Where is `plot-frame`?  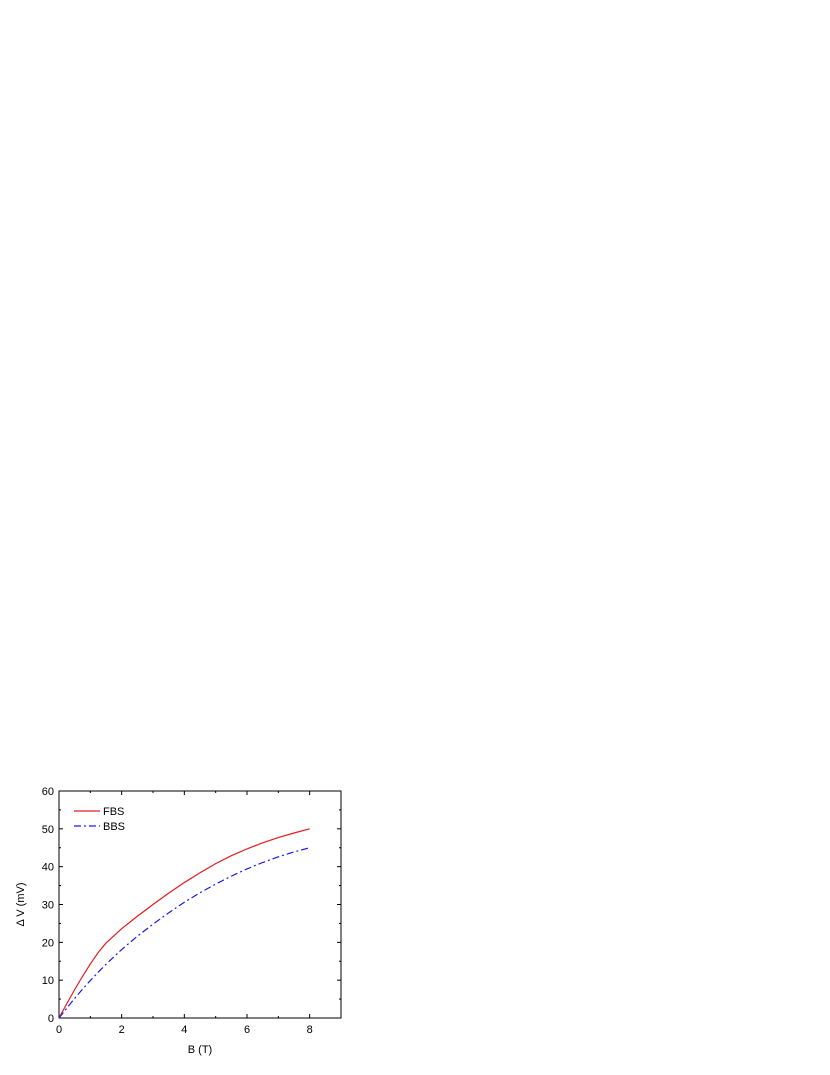
plot-frame is located at coordinates (200, 904).